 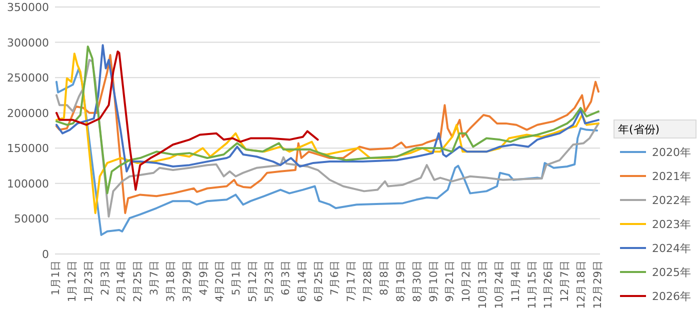 I want to click on x-tick-label: 8月30日, so click(x=417, y=281).